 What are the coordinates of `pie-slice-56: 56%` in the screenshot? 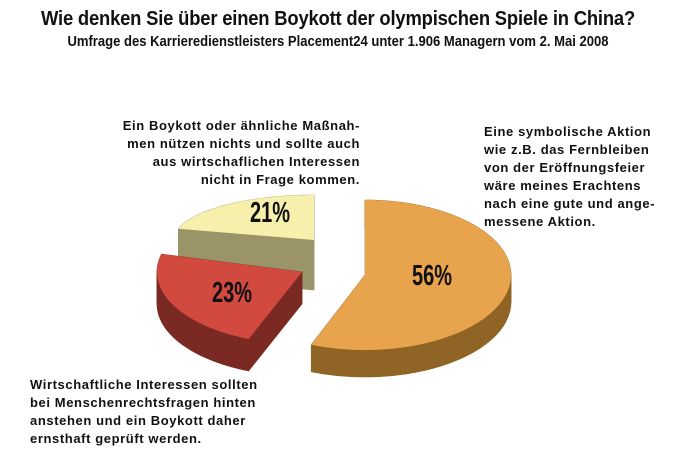 It's located at (411, 288).